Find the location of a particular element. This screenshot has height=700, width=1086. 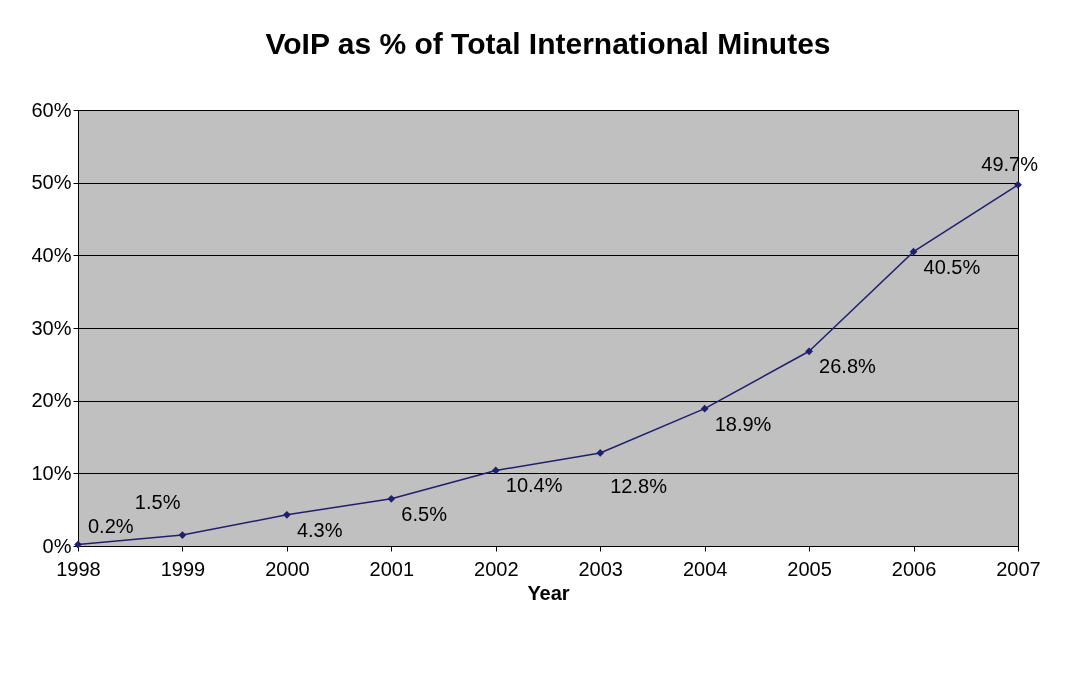

x-axis-title: Year is located at coordinates (548, 592).